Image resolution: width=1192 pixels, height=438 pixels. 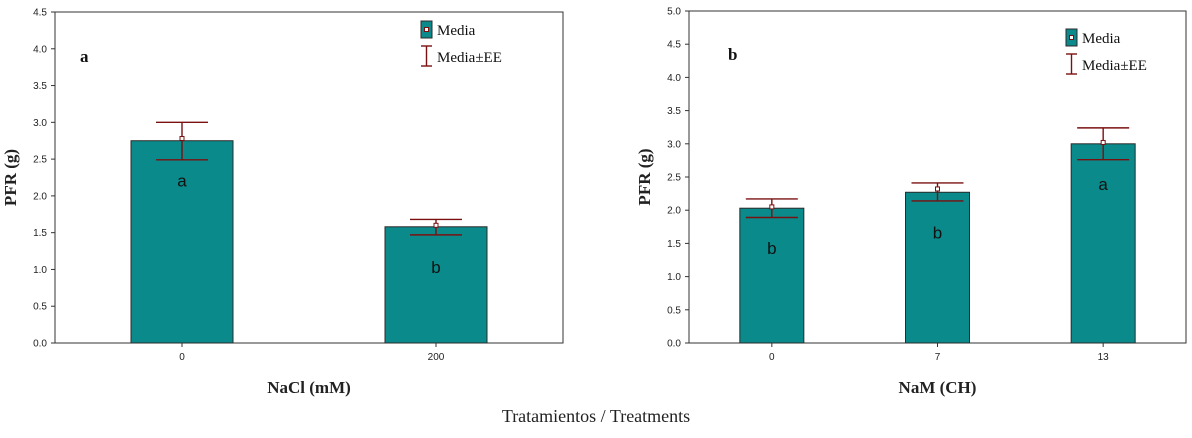 I want to click on footer-caption: Tratamientos / Treatments, so click(x=596, y=416).